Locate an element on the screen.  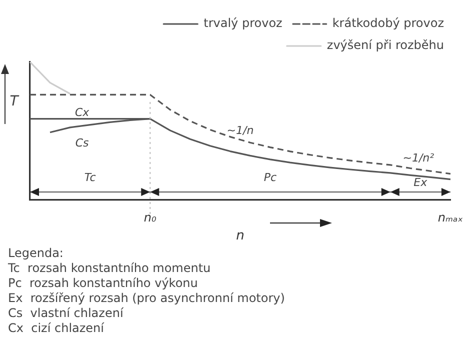
text: Tc rozsah konstantního momentu is located at coordinates (110, 268).